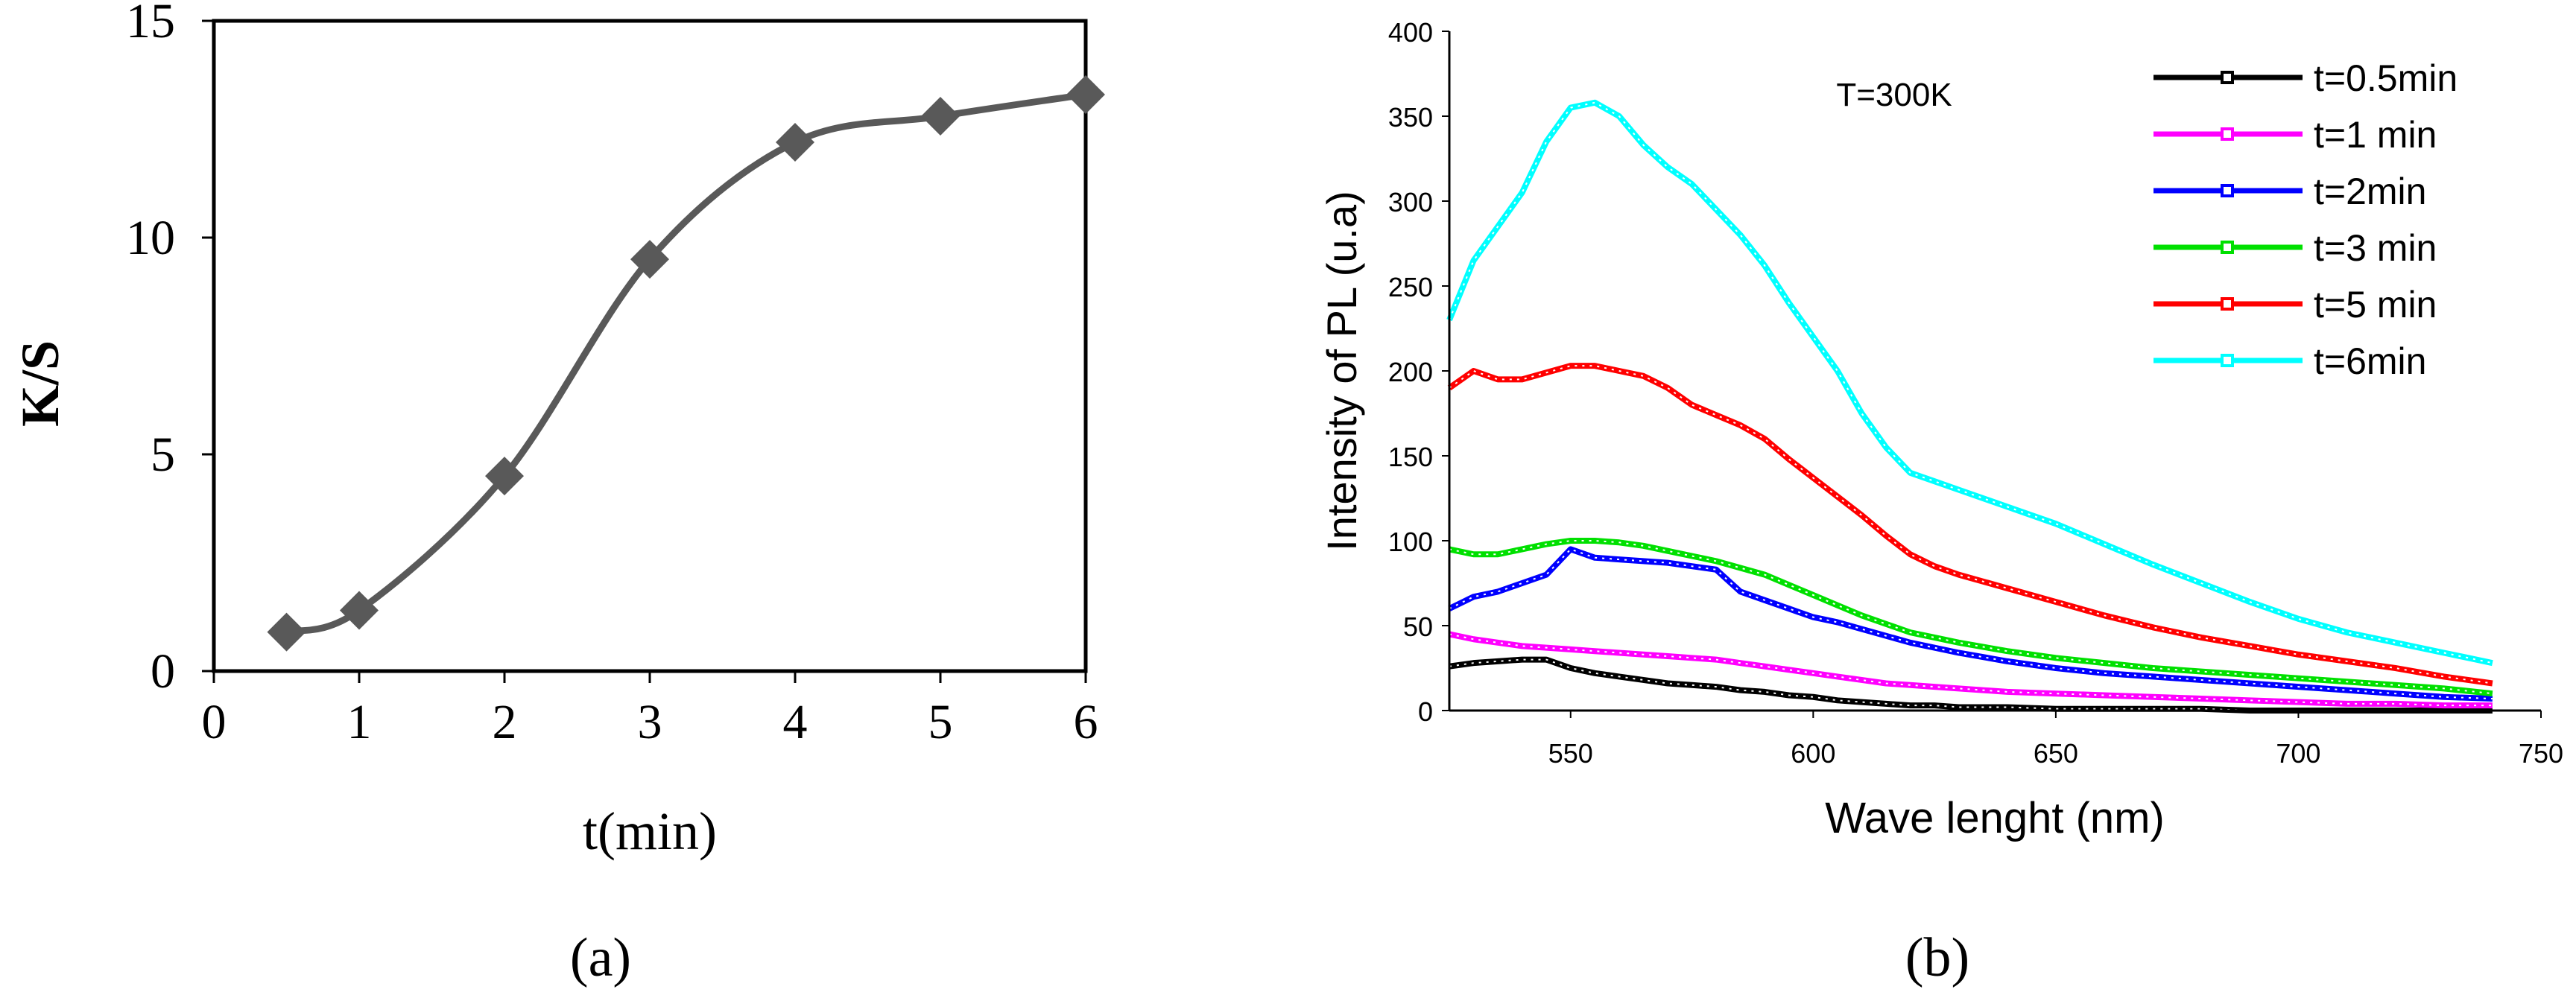 This screenshot has height=1004, width=2576. I want to click on chart-b-x-axis-label: Wave lenght (nm), so click(1995, 818).